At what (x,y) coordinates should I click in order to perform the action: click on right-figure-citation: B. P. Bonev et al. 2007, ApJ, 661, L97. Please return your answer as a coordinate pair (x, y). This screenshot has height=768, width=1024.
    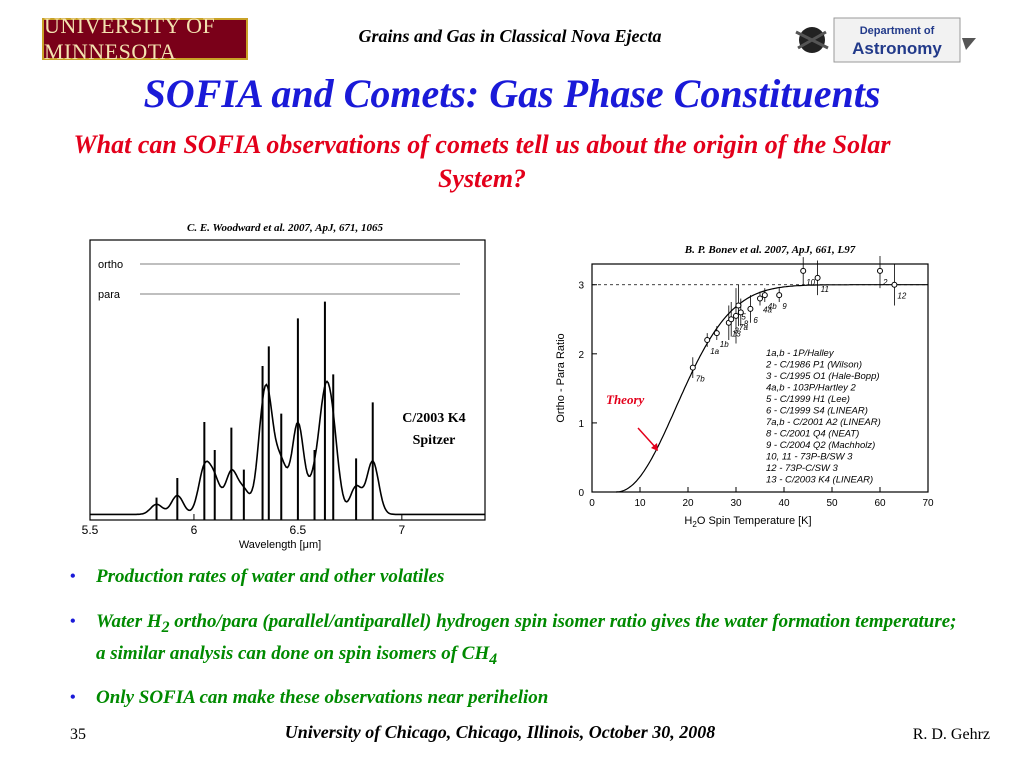
    Looking at the image, I should click on (770, 250).